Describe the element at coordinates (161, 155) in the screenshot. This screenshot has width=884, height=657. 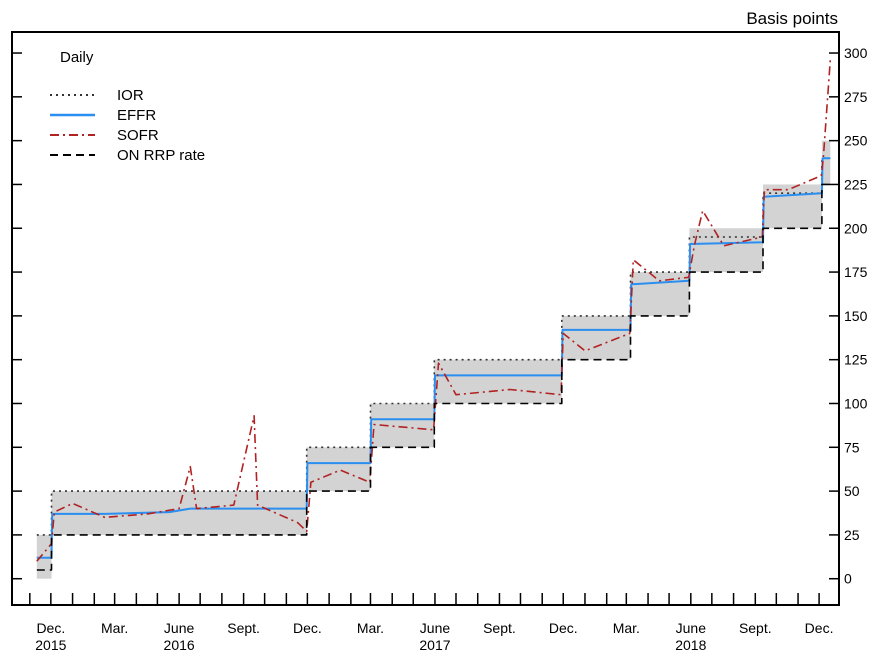
I see `legend-label: ON RRP rate` at that location.